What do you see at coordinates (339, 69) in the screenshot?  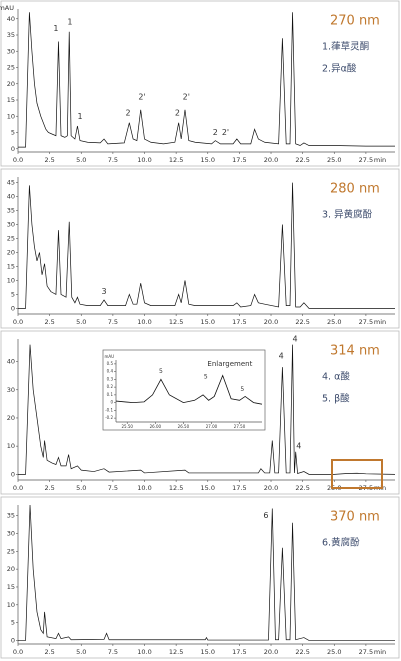 I see `peak-legend-note: 2.异α酸` at bounding box center [339, 69].